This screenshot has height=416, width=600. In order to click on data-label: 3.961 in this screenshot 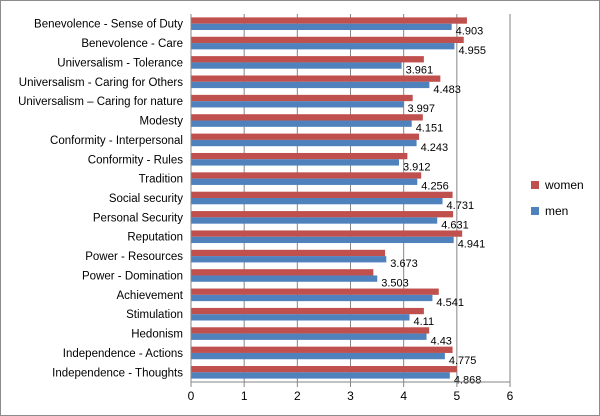, I will do `click(420, 70)`.